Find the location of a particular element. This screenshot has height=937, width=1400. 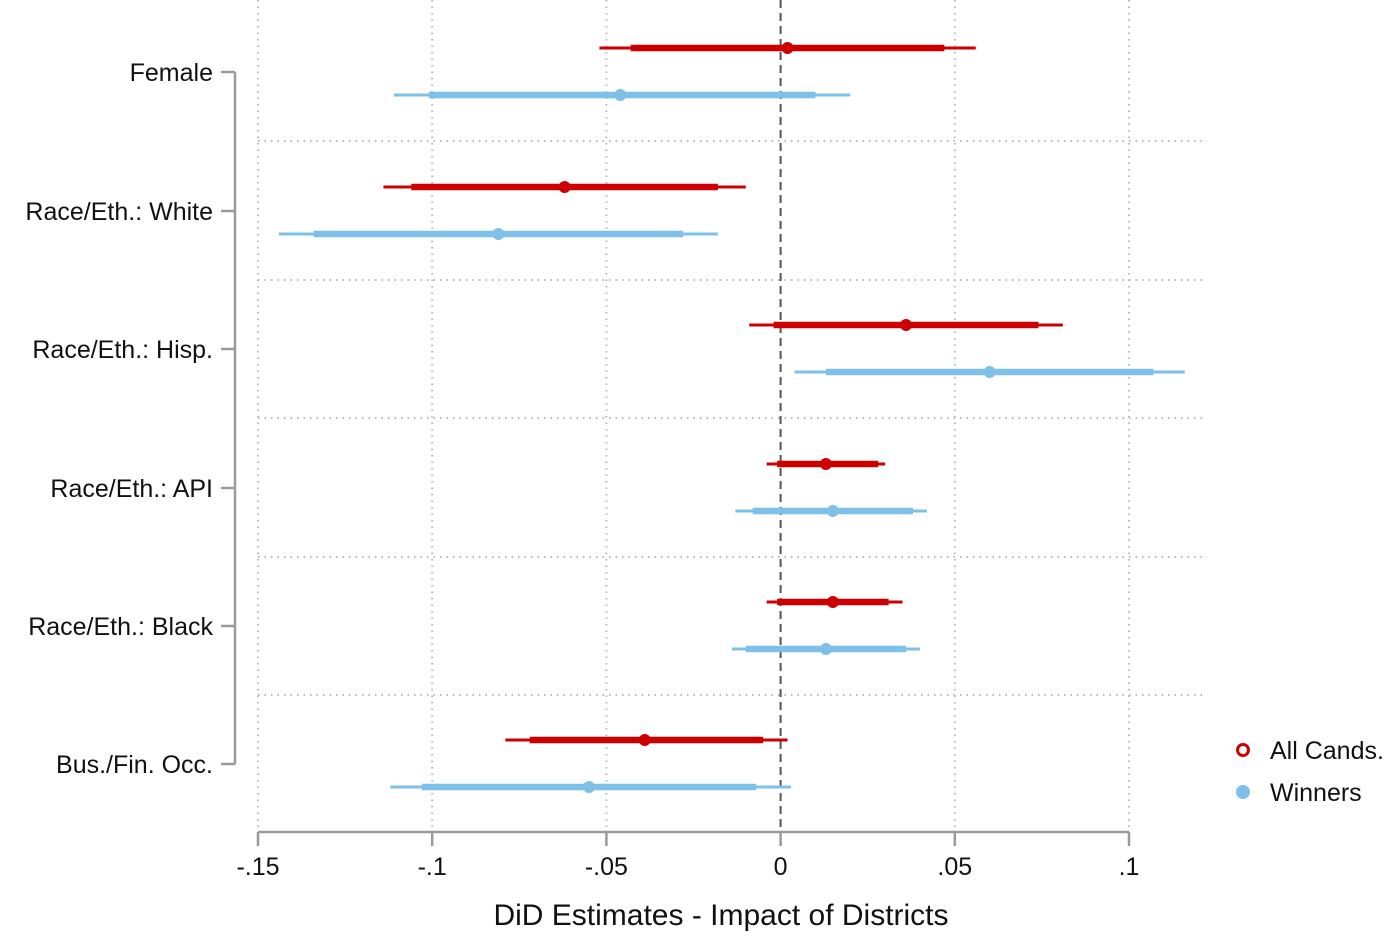

y-tick-label: Bus./Fin. Occ. is located at coordinates (134, 765).